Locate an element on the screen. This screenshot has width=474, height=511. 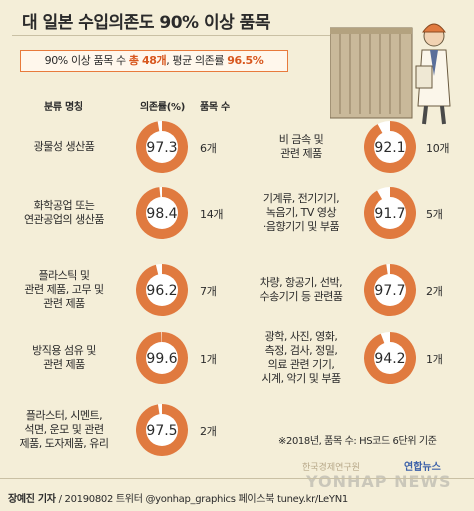
dependency-item: 방직용 섬유 및 관련 제품 99.6 1개 is located at coordinates (117, 358).